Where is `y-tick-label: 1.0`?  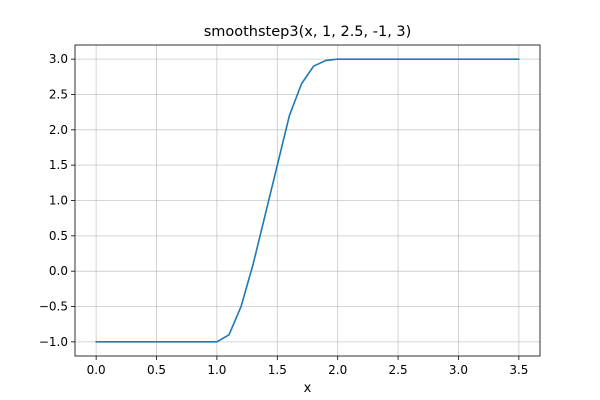
y-tick-label: 1.0 is located at coordinates (58, 201).